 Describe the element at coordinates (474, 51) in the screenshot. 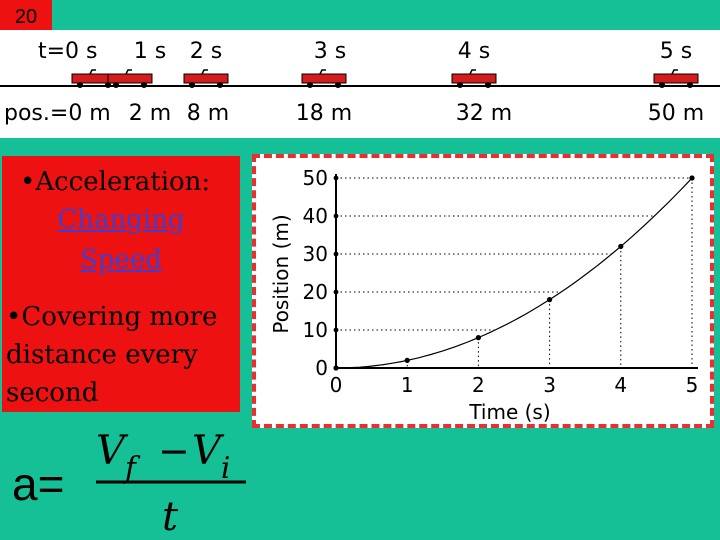

I see `time-label: 4 s` at that location.